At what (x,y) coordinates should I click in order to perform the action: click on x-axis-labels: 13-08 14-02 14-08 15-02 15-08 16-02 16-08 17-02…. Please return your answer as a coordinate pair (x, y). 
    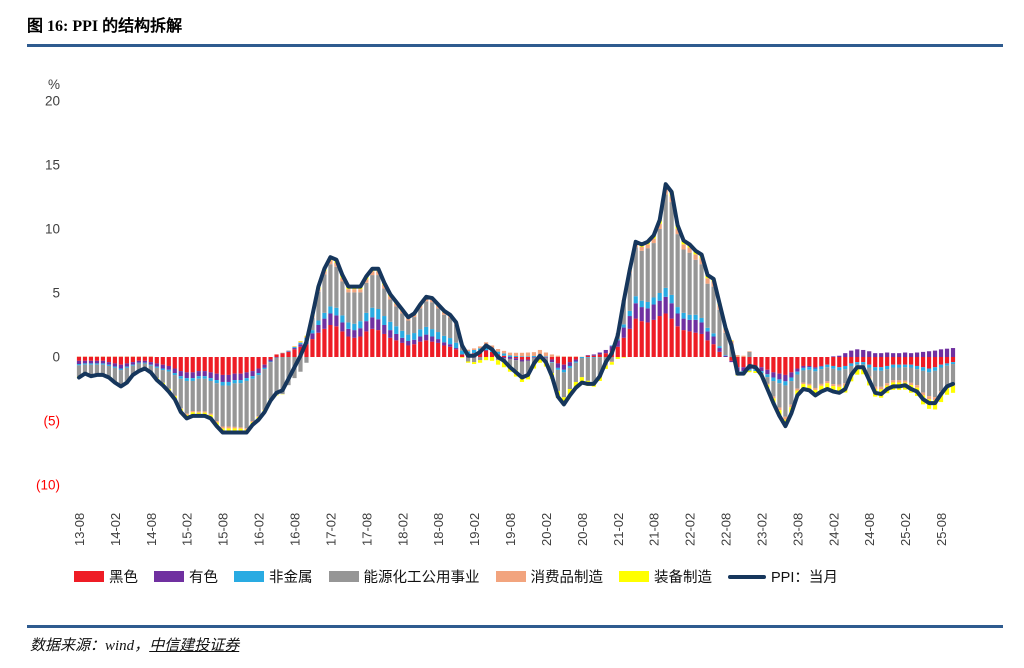
    Looking at the image, I should click on (510, 529).